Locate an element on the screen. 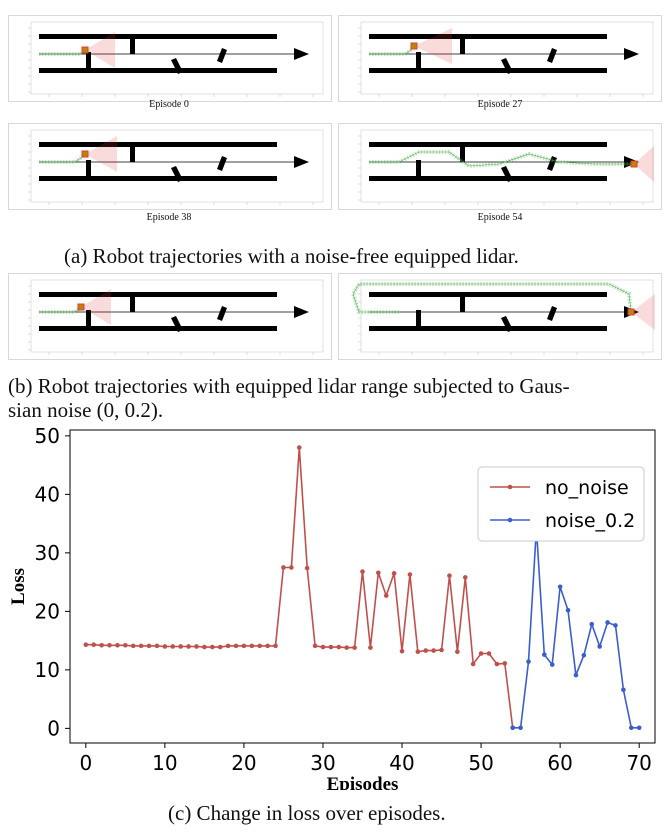 The height and width of the screenshot is (834, 669). x-tick-label: 70 is located at coordinates (638, 763).